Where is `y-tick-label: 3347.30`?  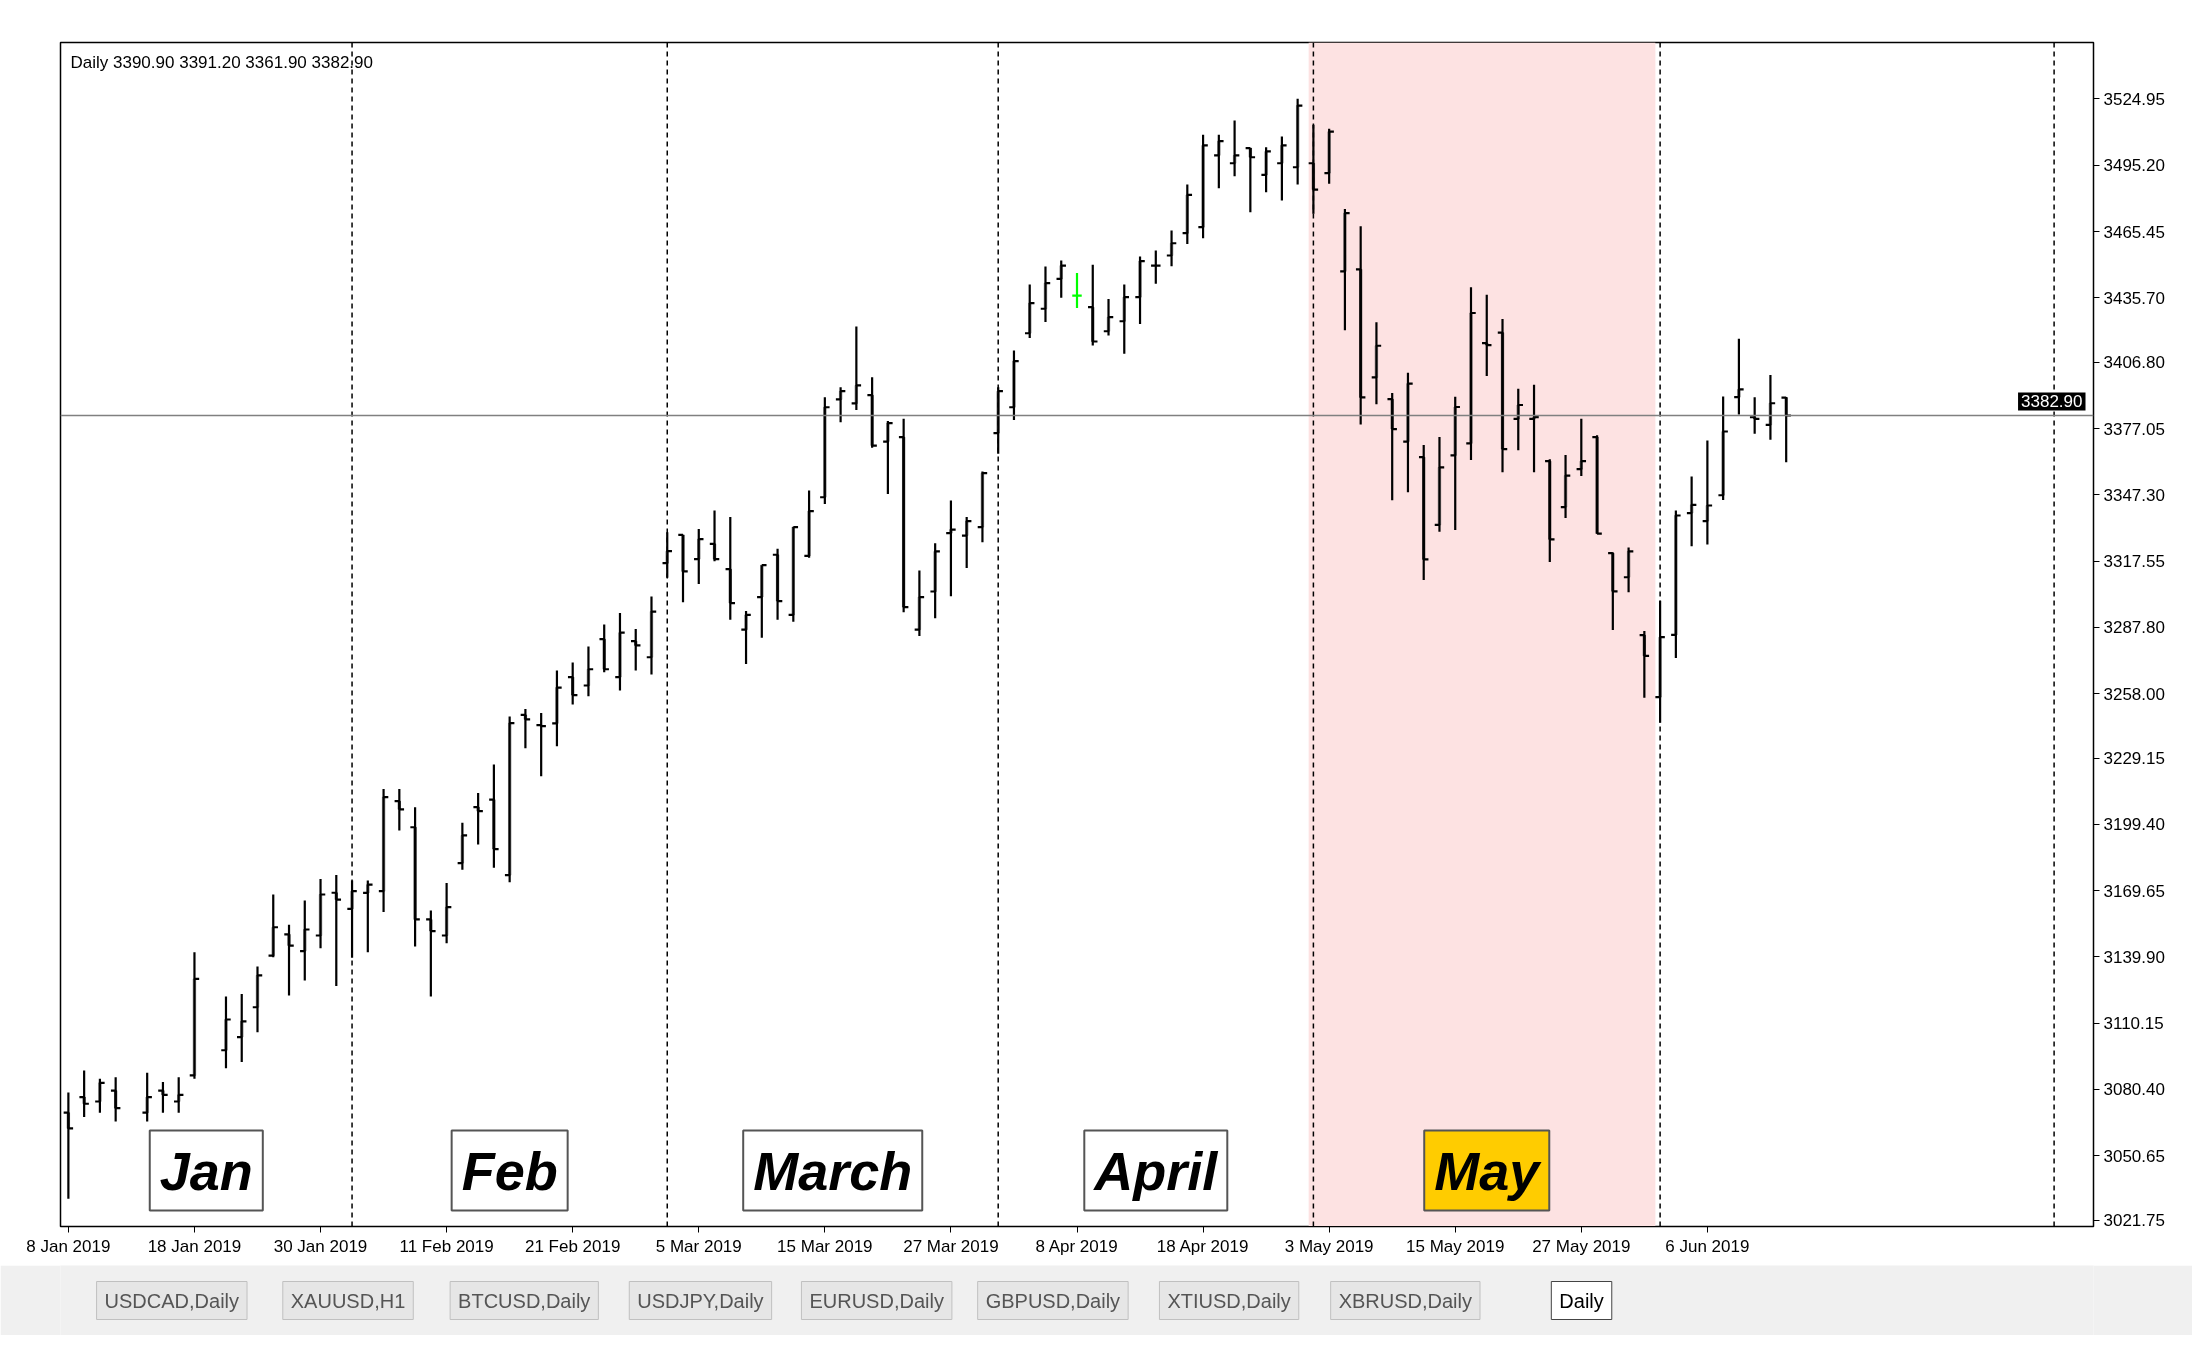
y-tick-label: 3347.30 is located at coordinates (2134, 495).